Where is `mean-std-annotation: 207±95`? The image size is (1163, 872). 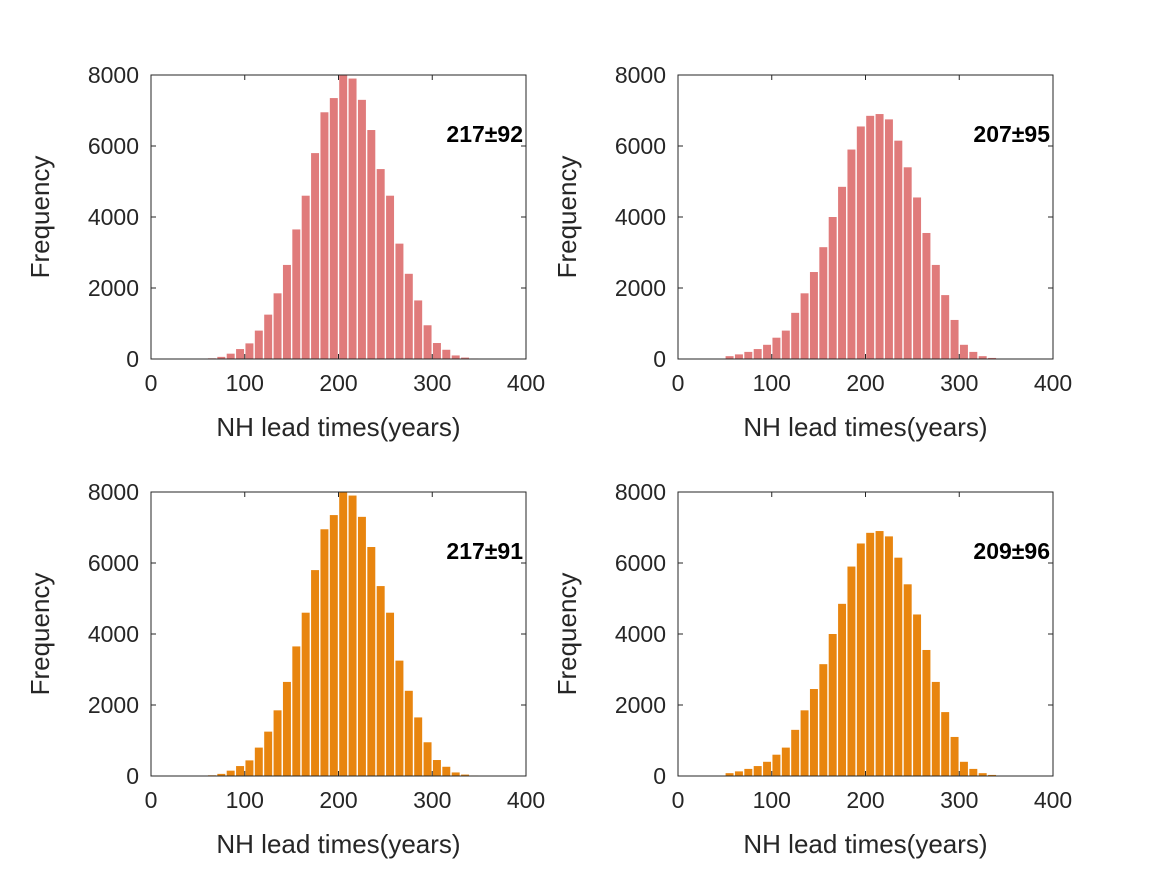 mean-std-annotation: 207±95 is located at coordinates (1011, 134).